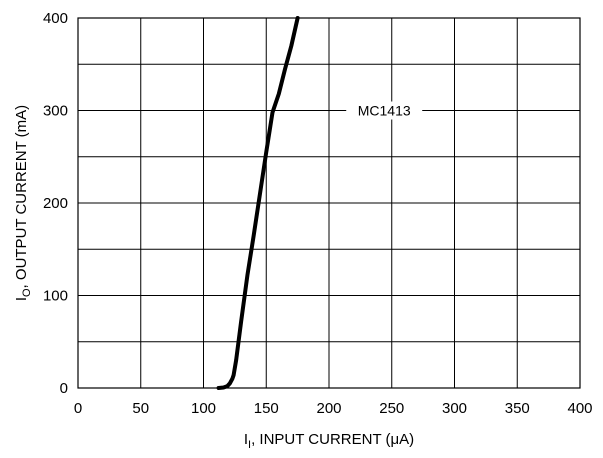  I want to click on annotation-background, so click(384, 110).